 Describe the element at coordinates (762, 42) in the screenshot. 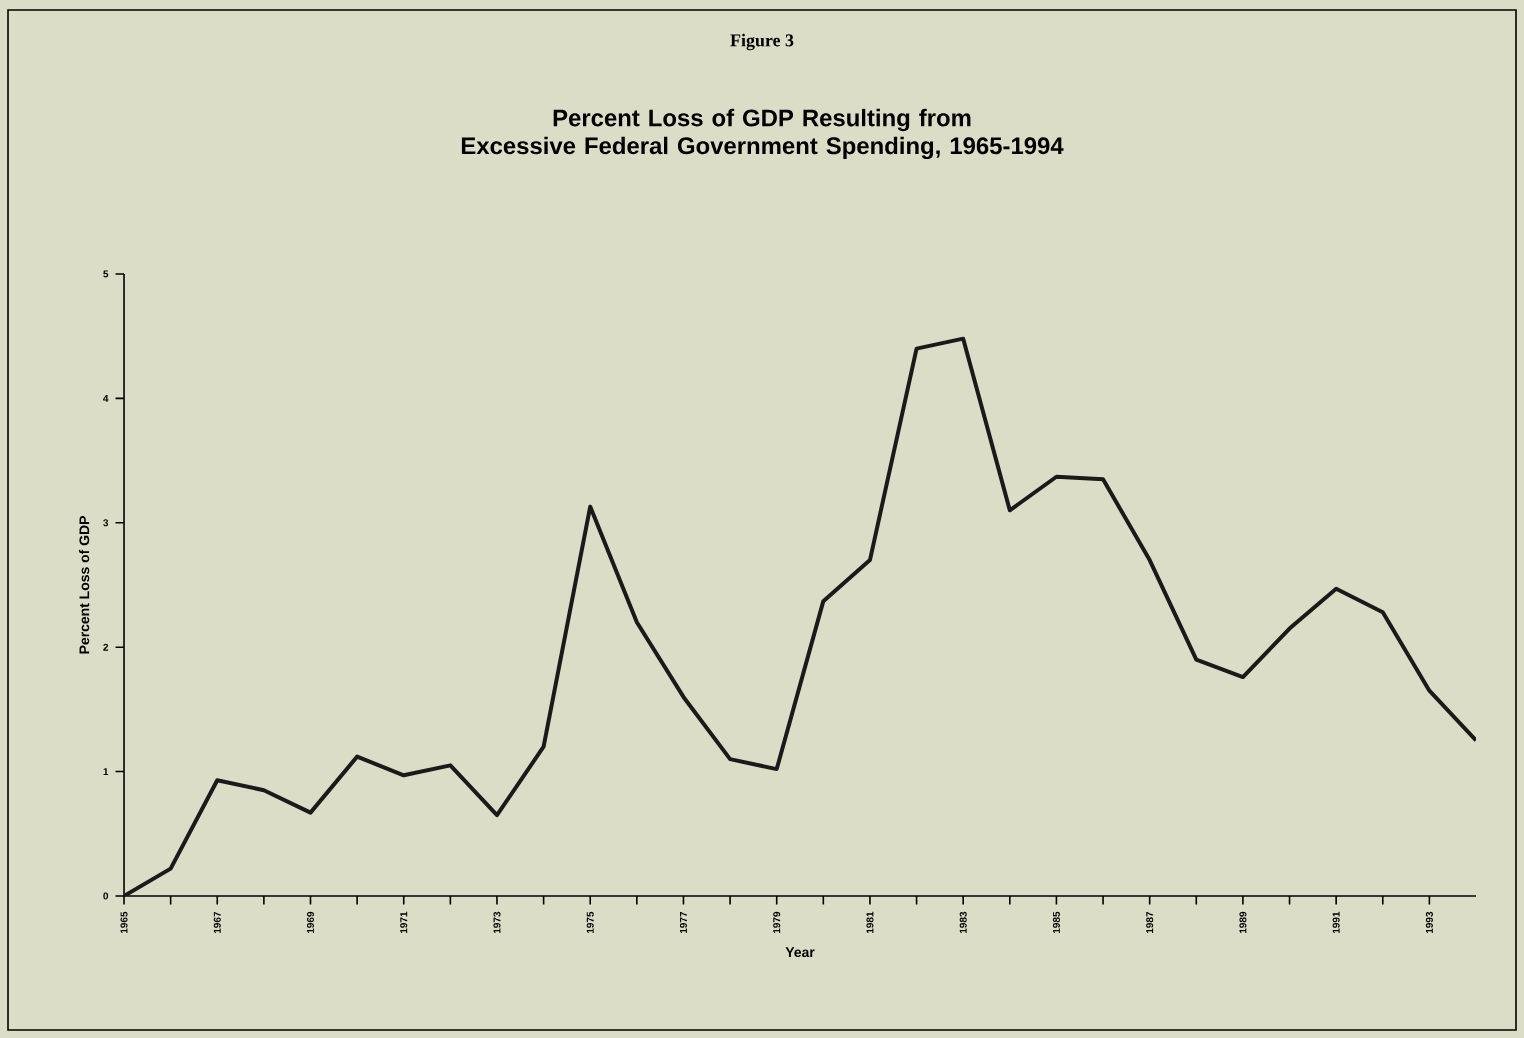

I see `caption: Figure 3` at that location.